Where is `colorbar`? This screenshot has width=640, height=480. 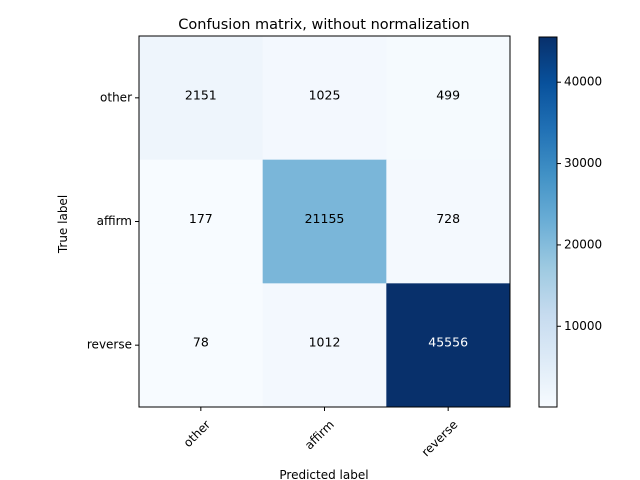
colorbar is located at coordinates (548, 222).